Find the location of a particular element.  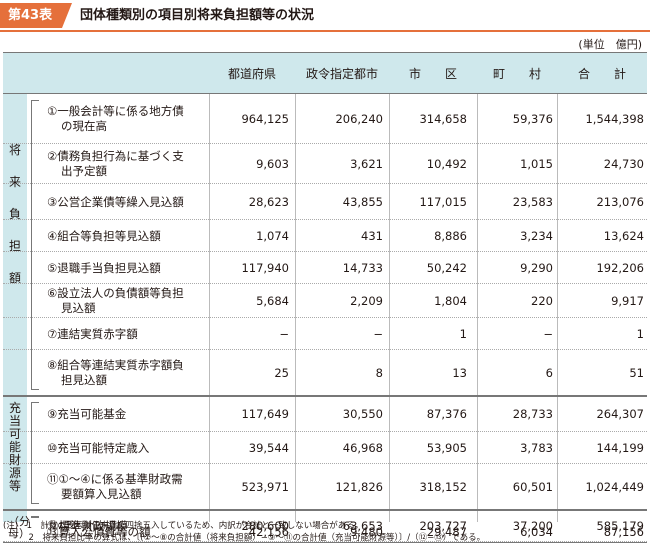

row-label-line1: ⑦連結実質赤字額 is located at coordinates (92, 333).